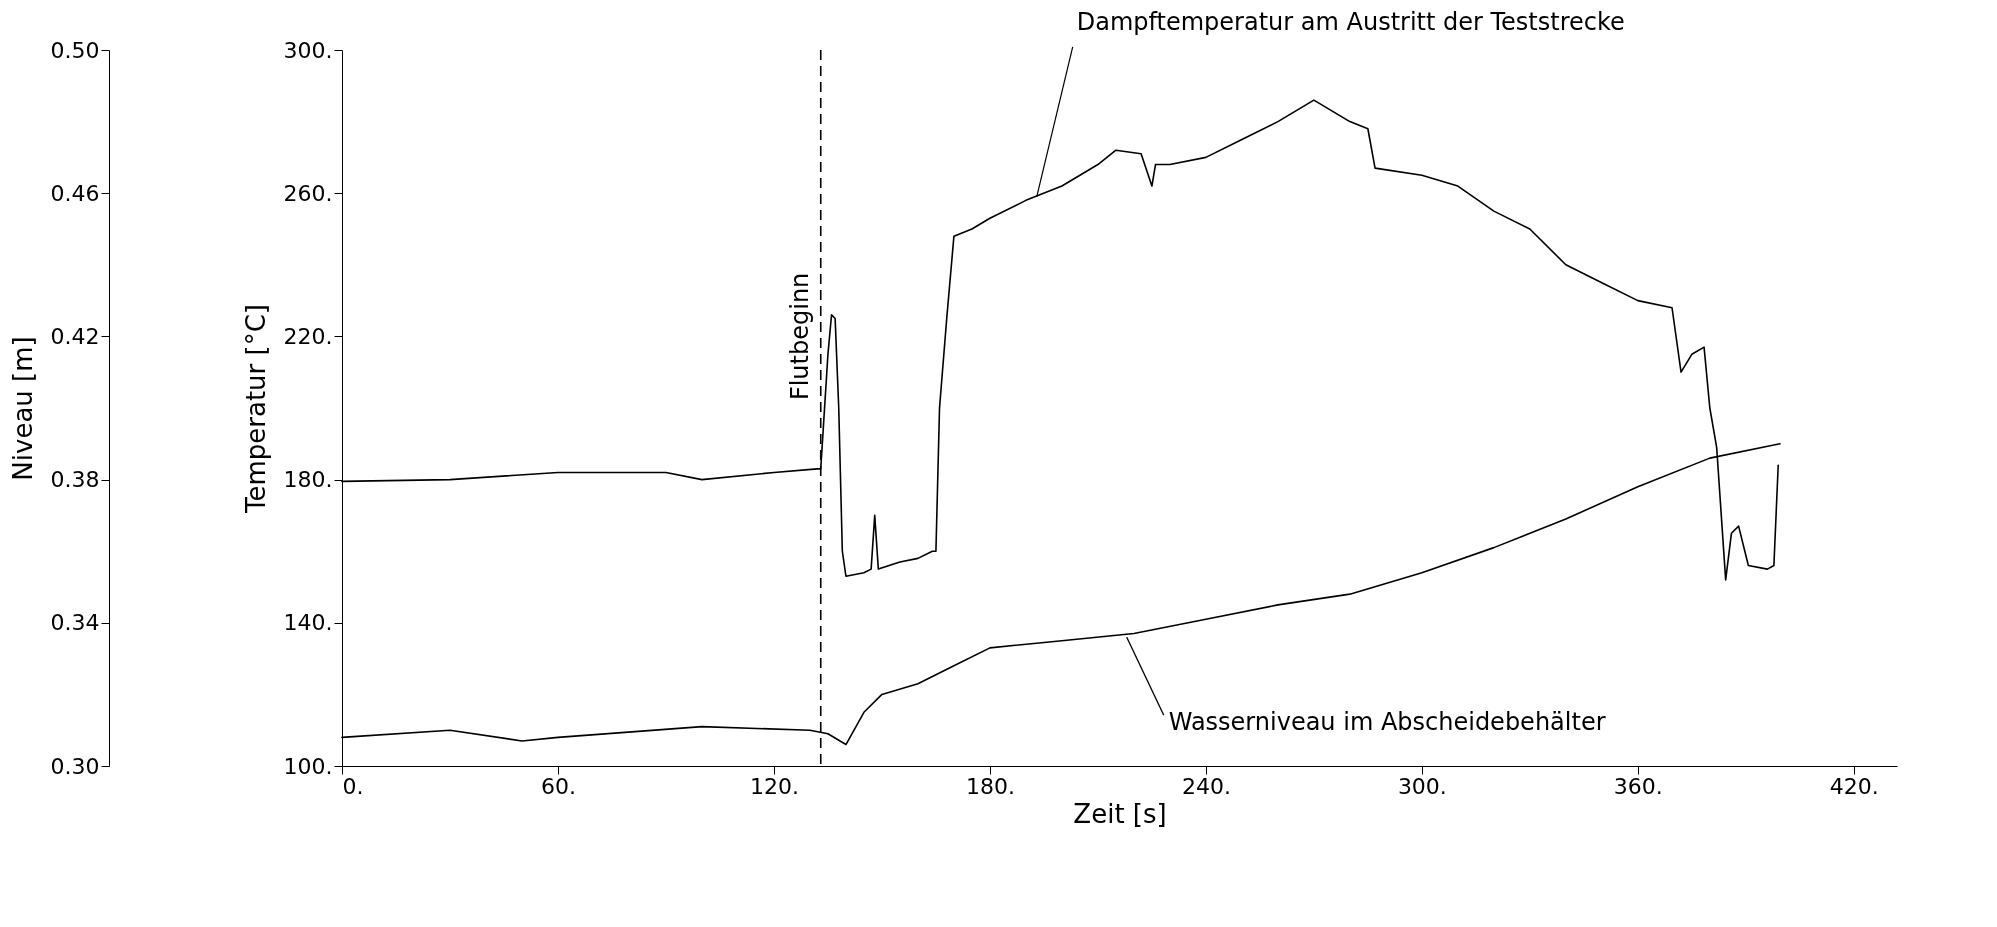 The width and height of the screenshot is (1997, 927). What do you see at coordinates (558, 786) in the screenshot?
I see `x-tick-label: 60.` at bounding box center [558, 786].